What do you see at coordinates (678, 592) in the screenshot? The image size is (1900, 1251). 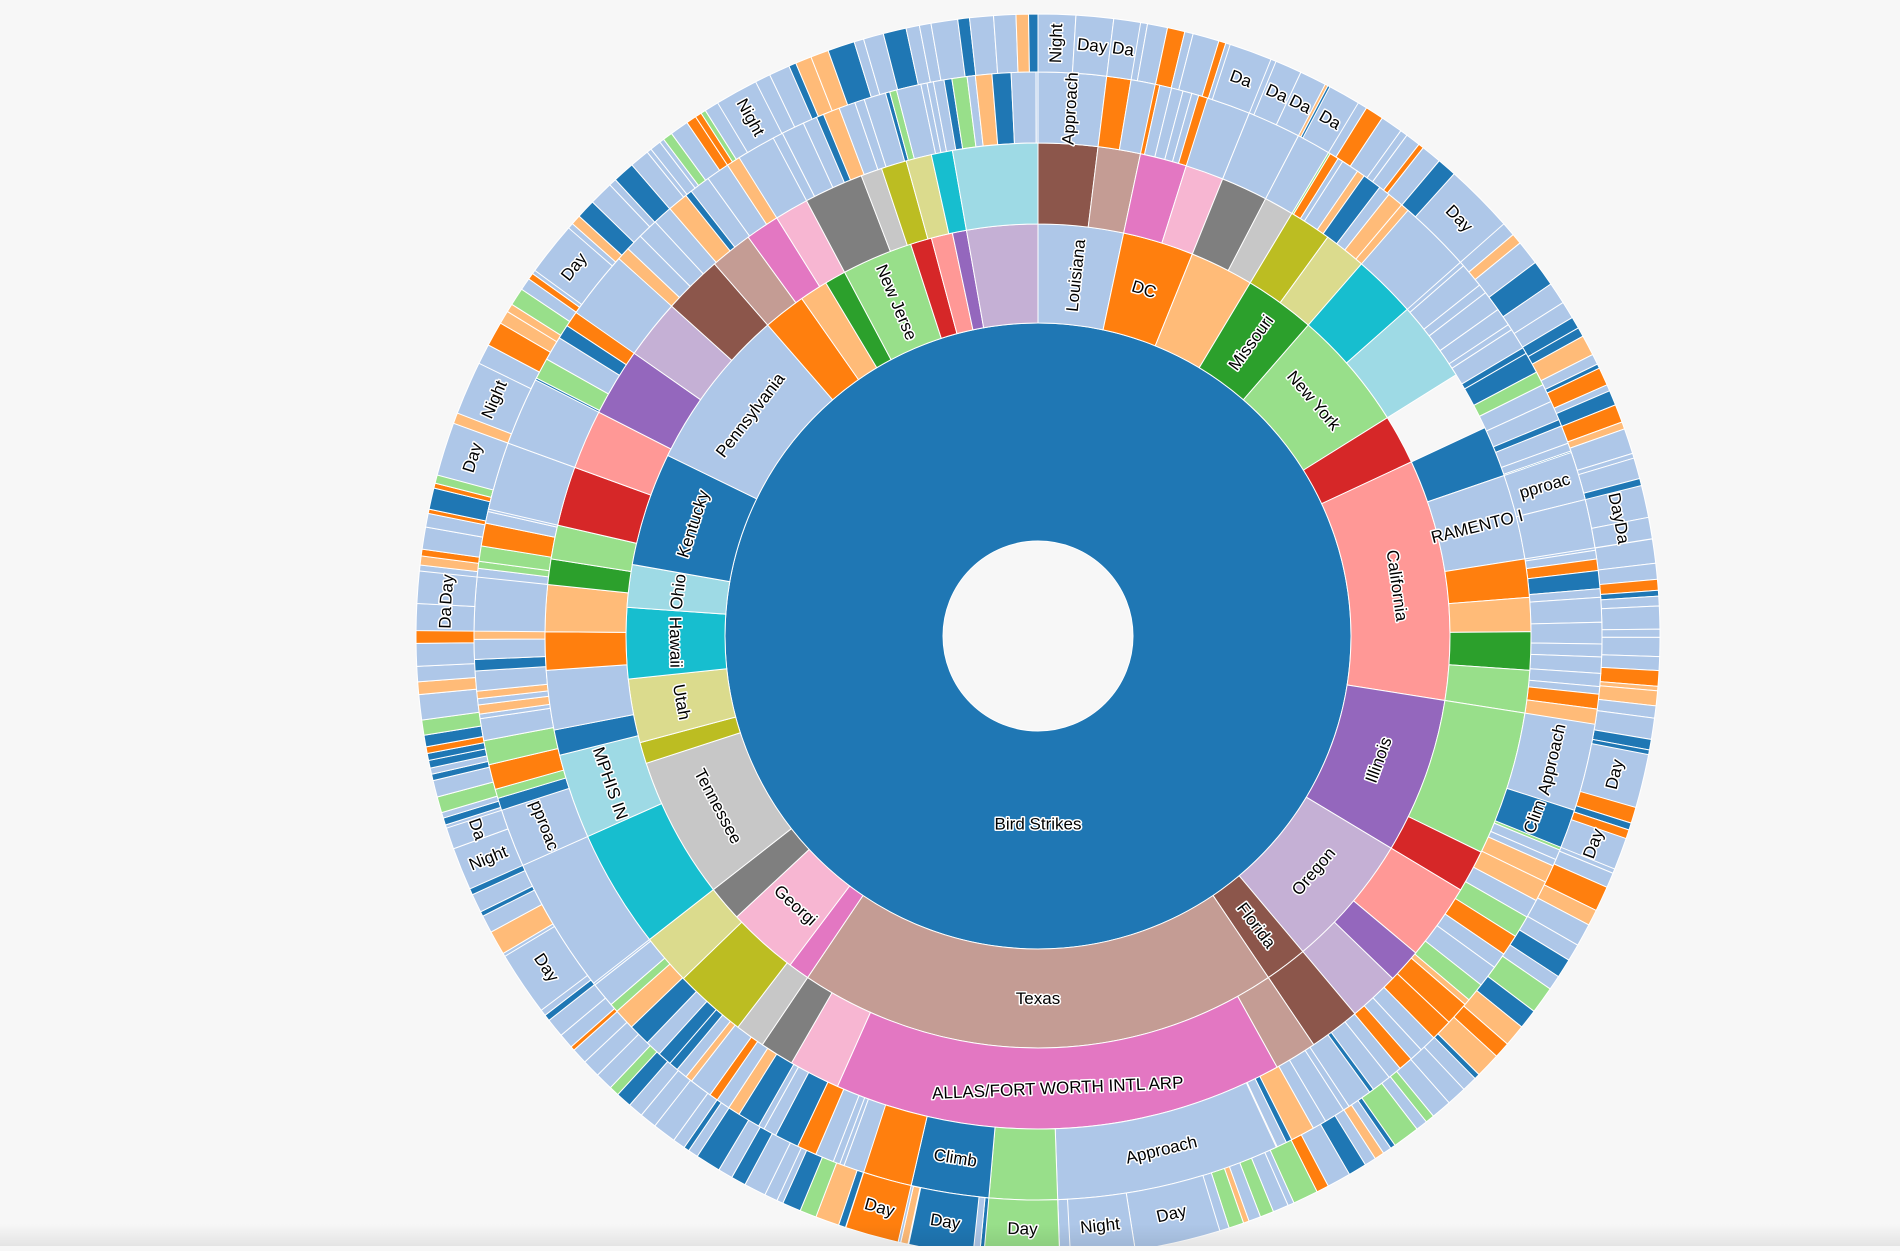 I see `sunburst-label-l1-ohio: Ohio` at bounding box center [678, 592].